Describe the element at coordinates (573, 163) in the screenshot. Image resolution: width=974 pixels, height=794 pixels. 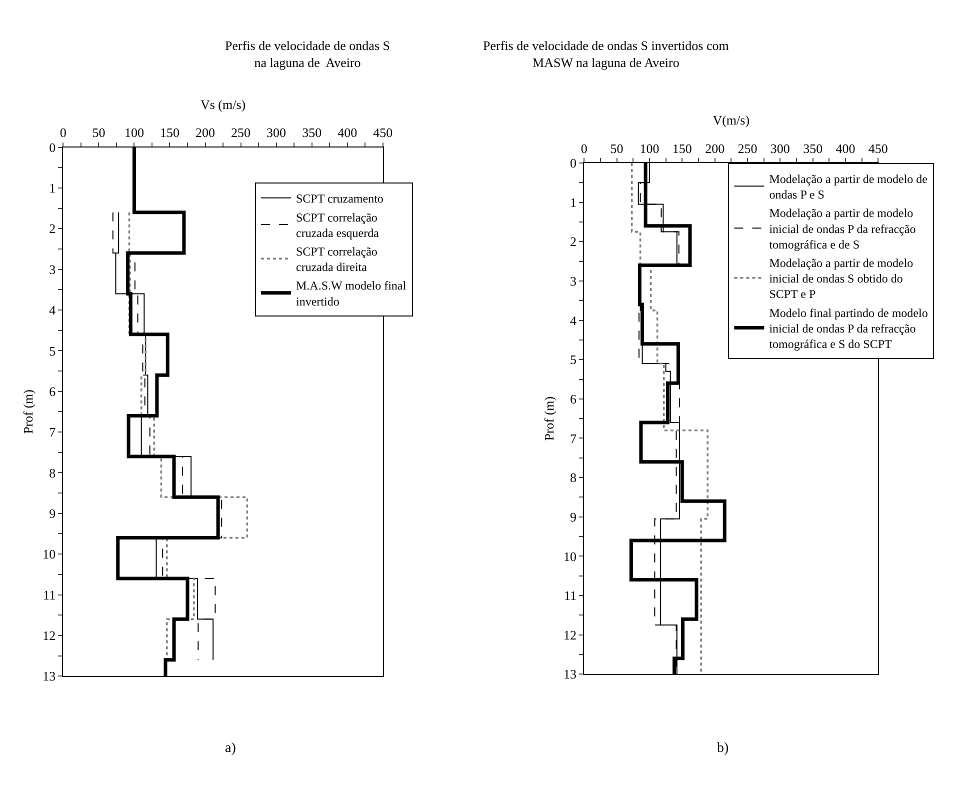
I see `y-tick-label: 0` at that location.